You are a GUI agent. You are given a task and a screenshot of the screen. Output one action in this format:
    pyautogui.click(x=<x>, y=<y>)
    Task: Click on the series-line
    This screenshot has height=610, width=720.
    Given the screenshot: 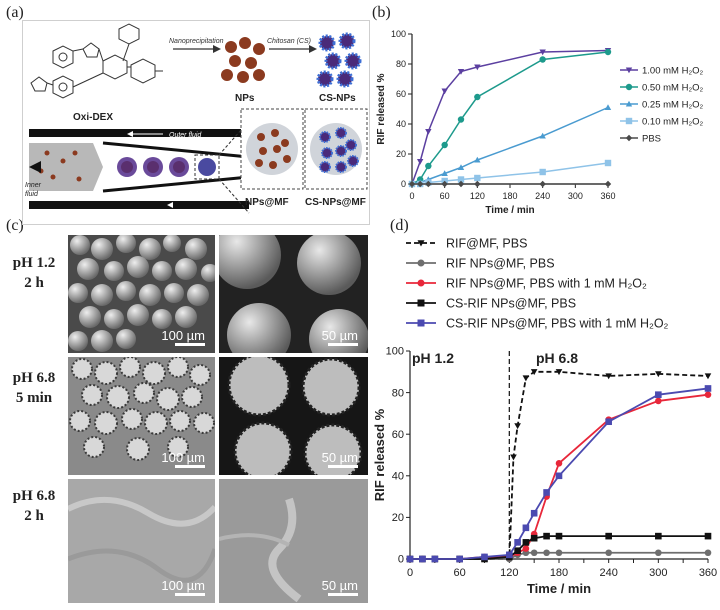 What is the action you would take?
    pyautogui.click(x=510, y=173)
    